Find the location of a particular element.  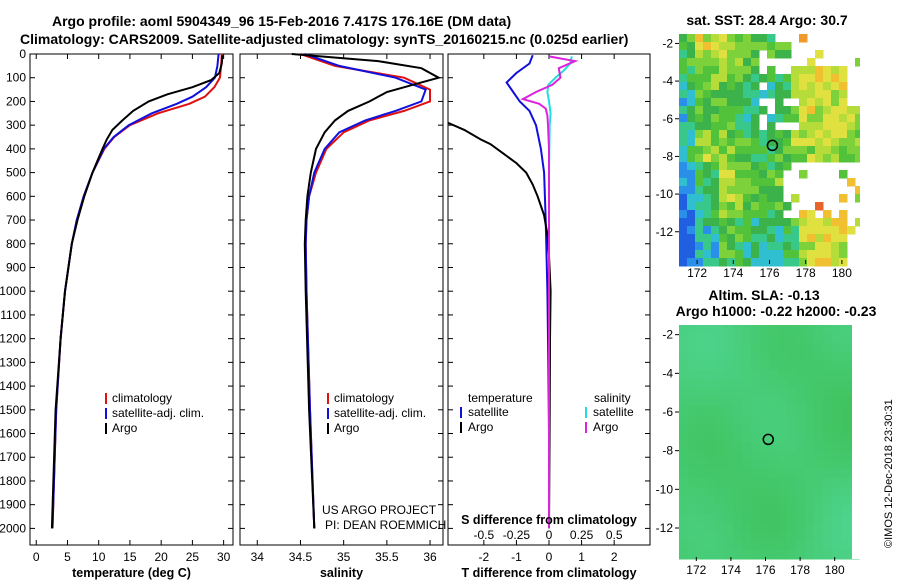

sla-lon-label: 178 is located at coordinates (800, 570).